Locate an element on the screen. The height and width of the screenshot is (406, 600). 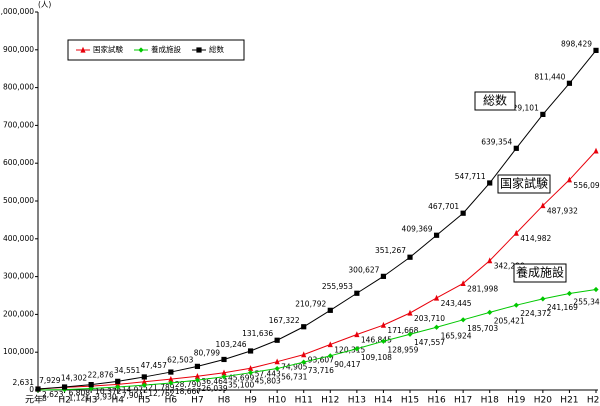
data-label: 205,421 is located at coordinates (509, 320).